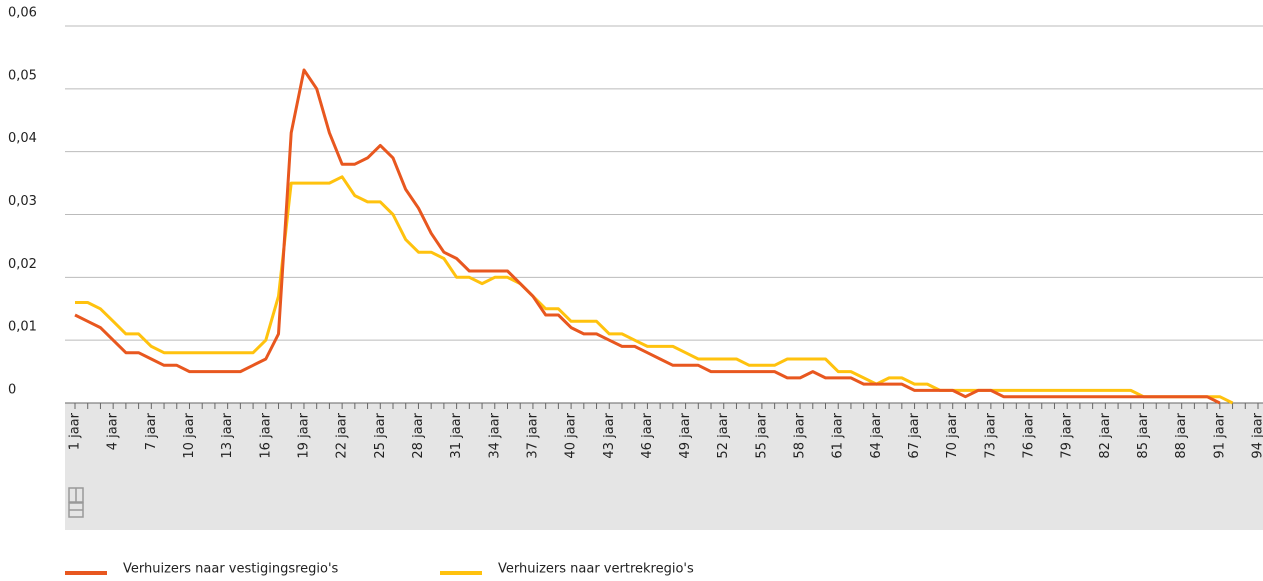  Describe the element at coordinates (1143, 435) in the screenshot. I see `x-tick-label: 85 jaar` at that location.